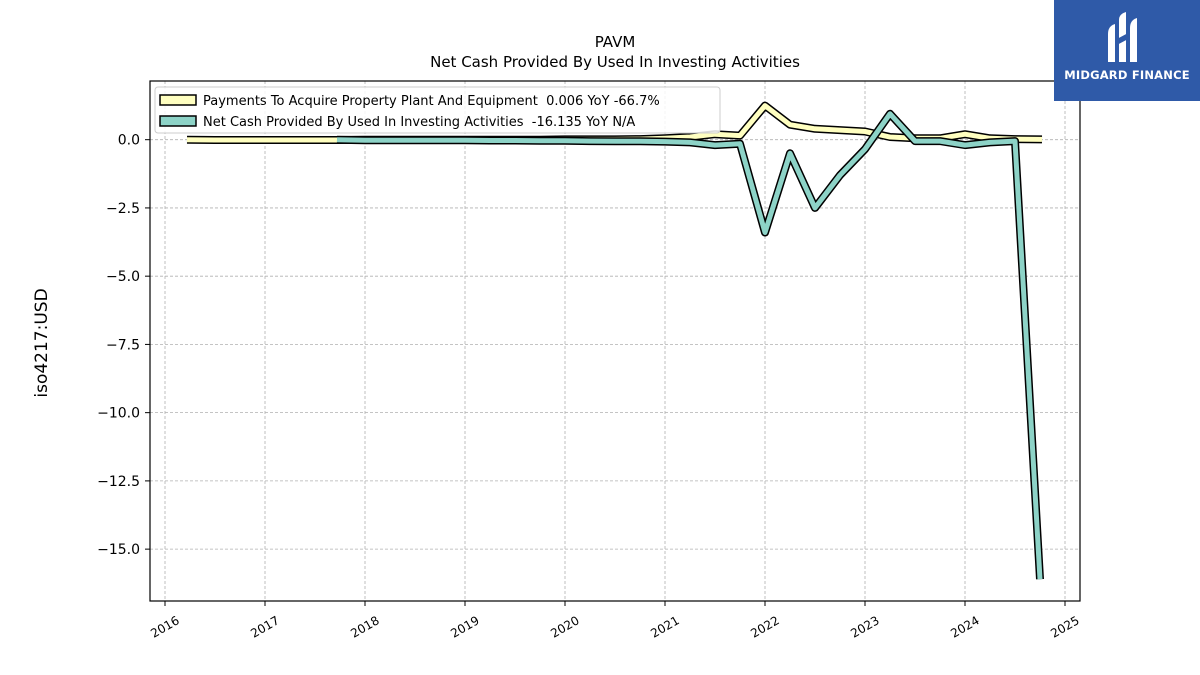 The width and height of the screenshot is (1200, 675). Describe the element at coordinates (615, 42) in the screenshot. I see `chart-title: PAVM` at that location.